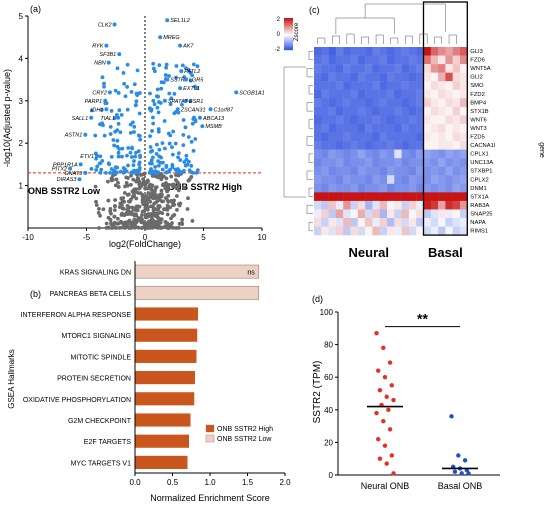 The width and height of the screenshot is (550, 513). What do you see at coordinates (248, 482) in the screenshot?
I see `x-tick-label: 1.5` at bounding box center [248, 482].